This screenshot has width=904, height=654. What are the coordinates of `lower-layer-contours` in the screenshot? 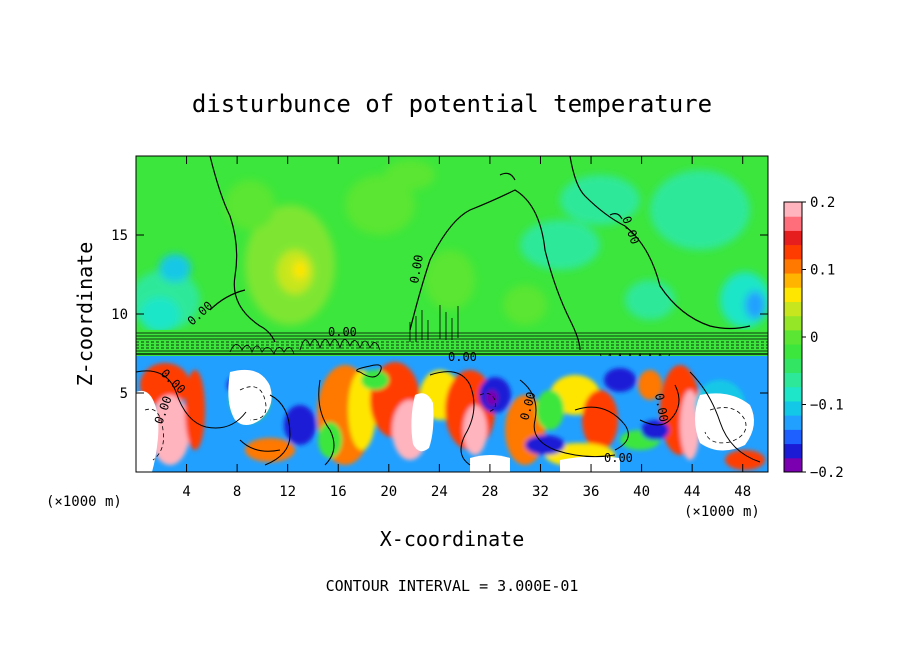 It's located at (448, 415).